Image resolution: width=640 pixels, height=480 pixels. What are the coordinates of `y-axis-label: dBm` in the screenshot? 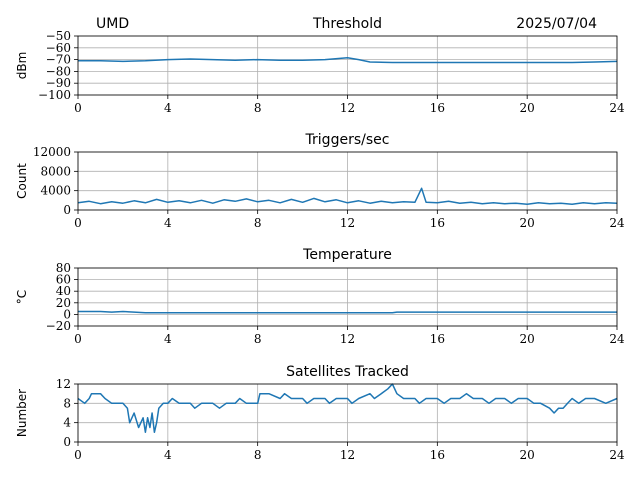 It's located at (22, 66).